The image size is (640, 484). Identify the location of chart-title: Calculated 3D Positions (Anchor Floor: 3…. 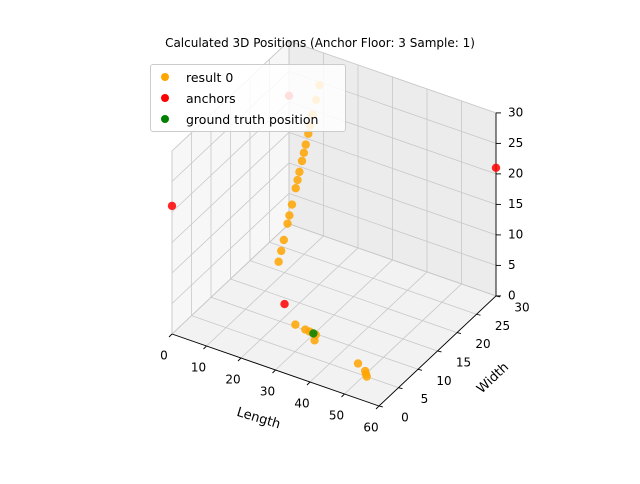
(320, 43).